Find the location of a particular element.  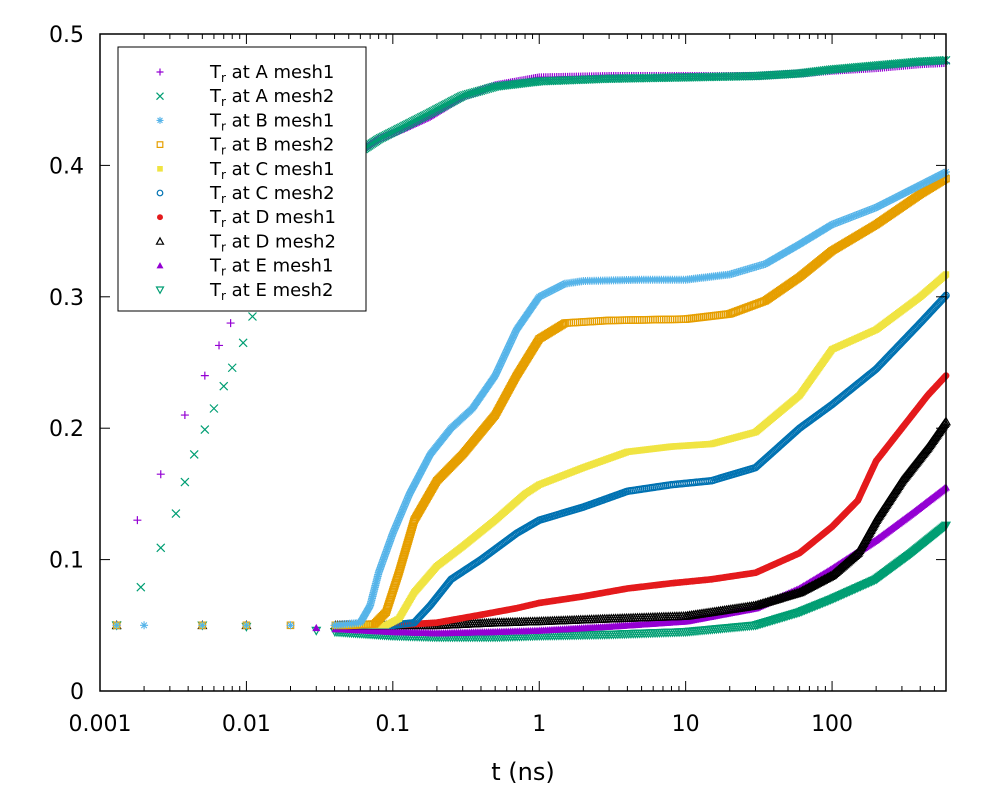

x-tick-label: 1 is located at coordinates (539, 724).